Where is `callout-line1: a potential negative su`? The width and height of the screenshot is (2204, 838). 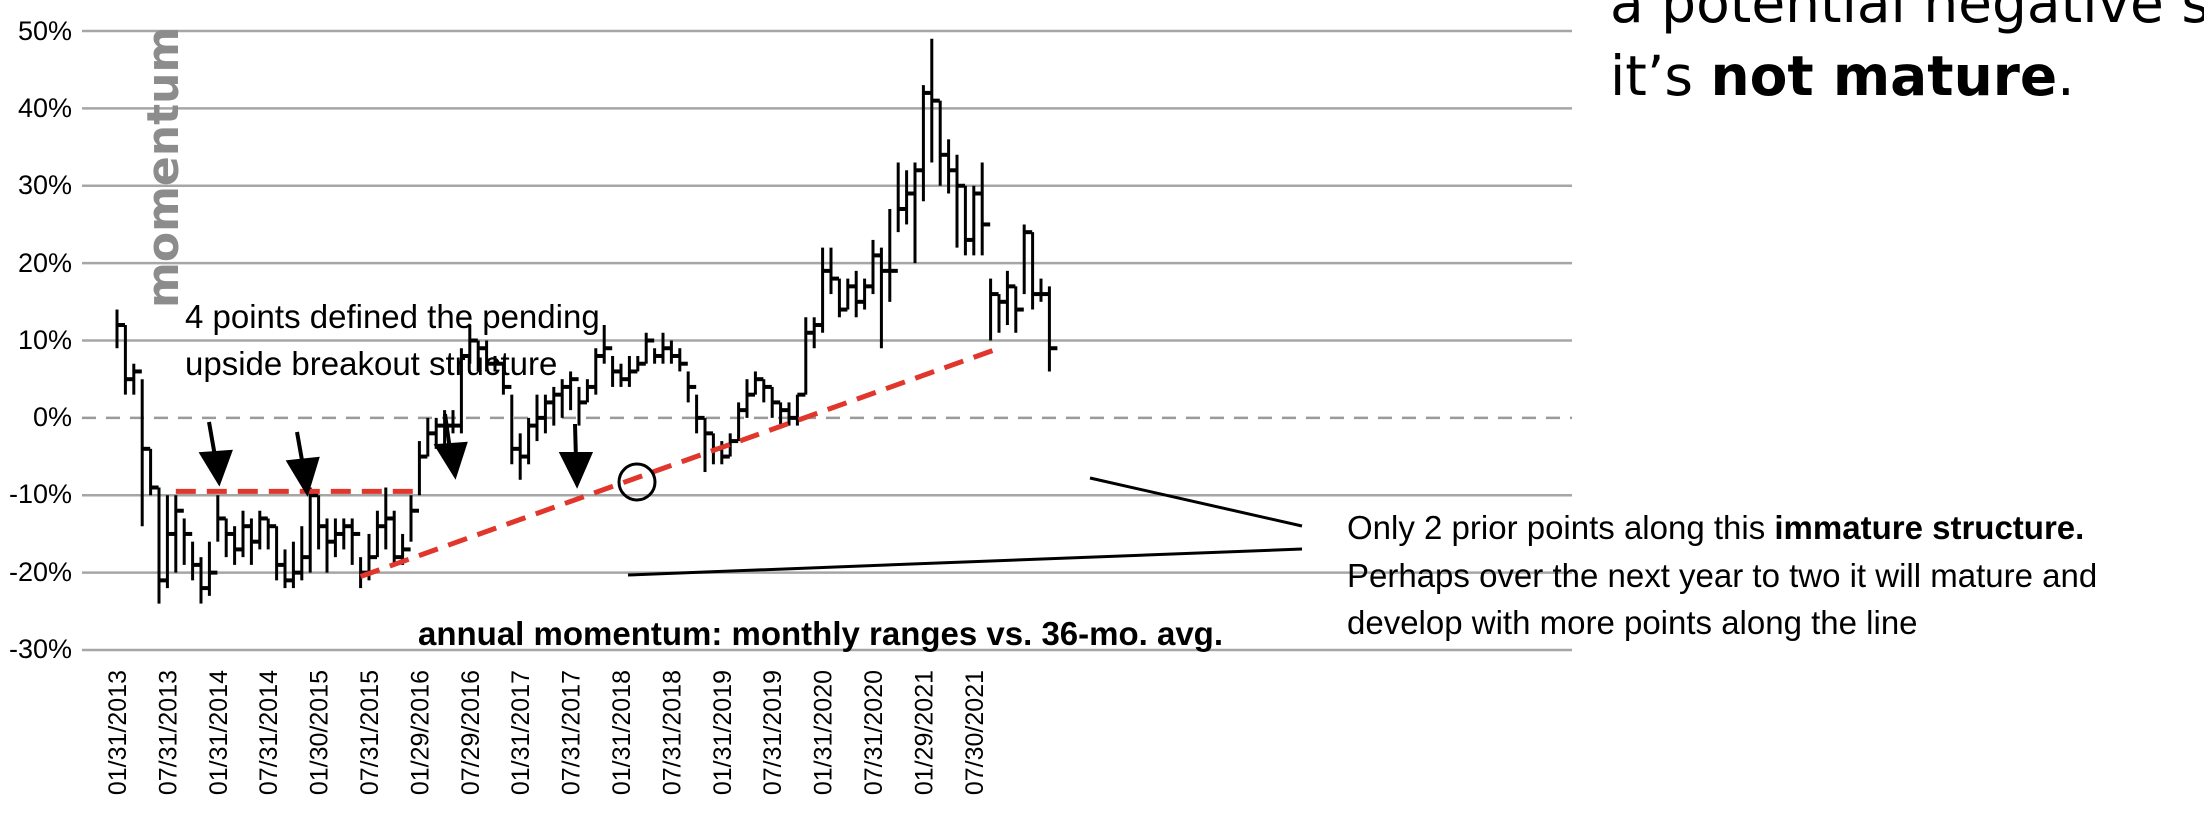 callout-line1: a potential negative su is located at coordinates (1907, 17).